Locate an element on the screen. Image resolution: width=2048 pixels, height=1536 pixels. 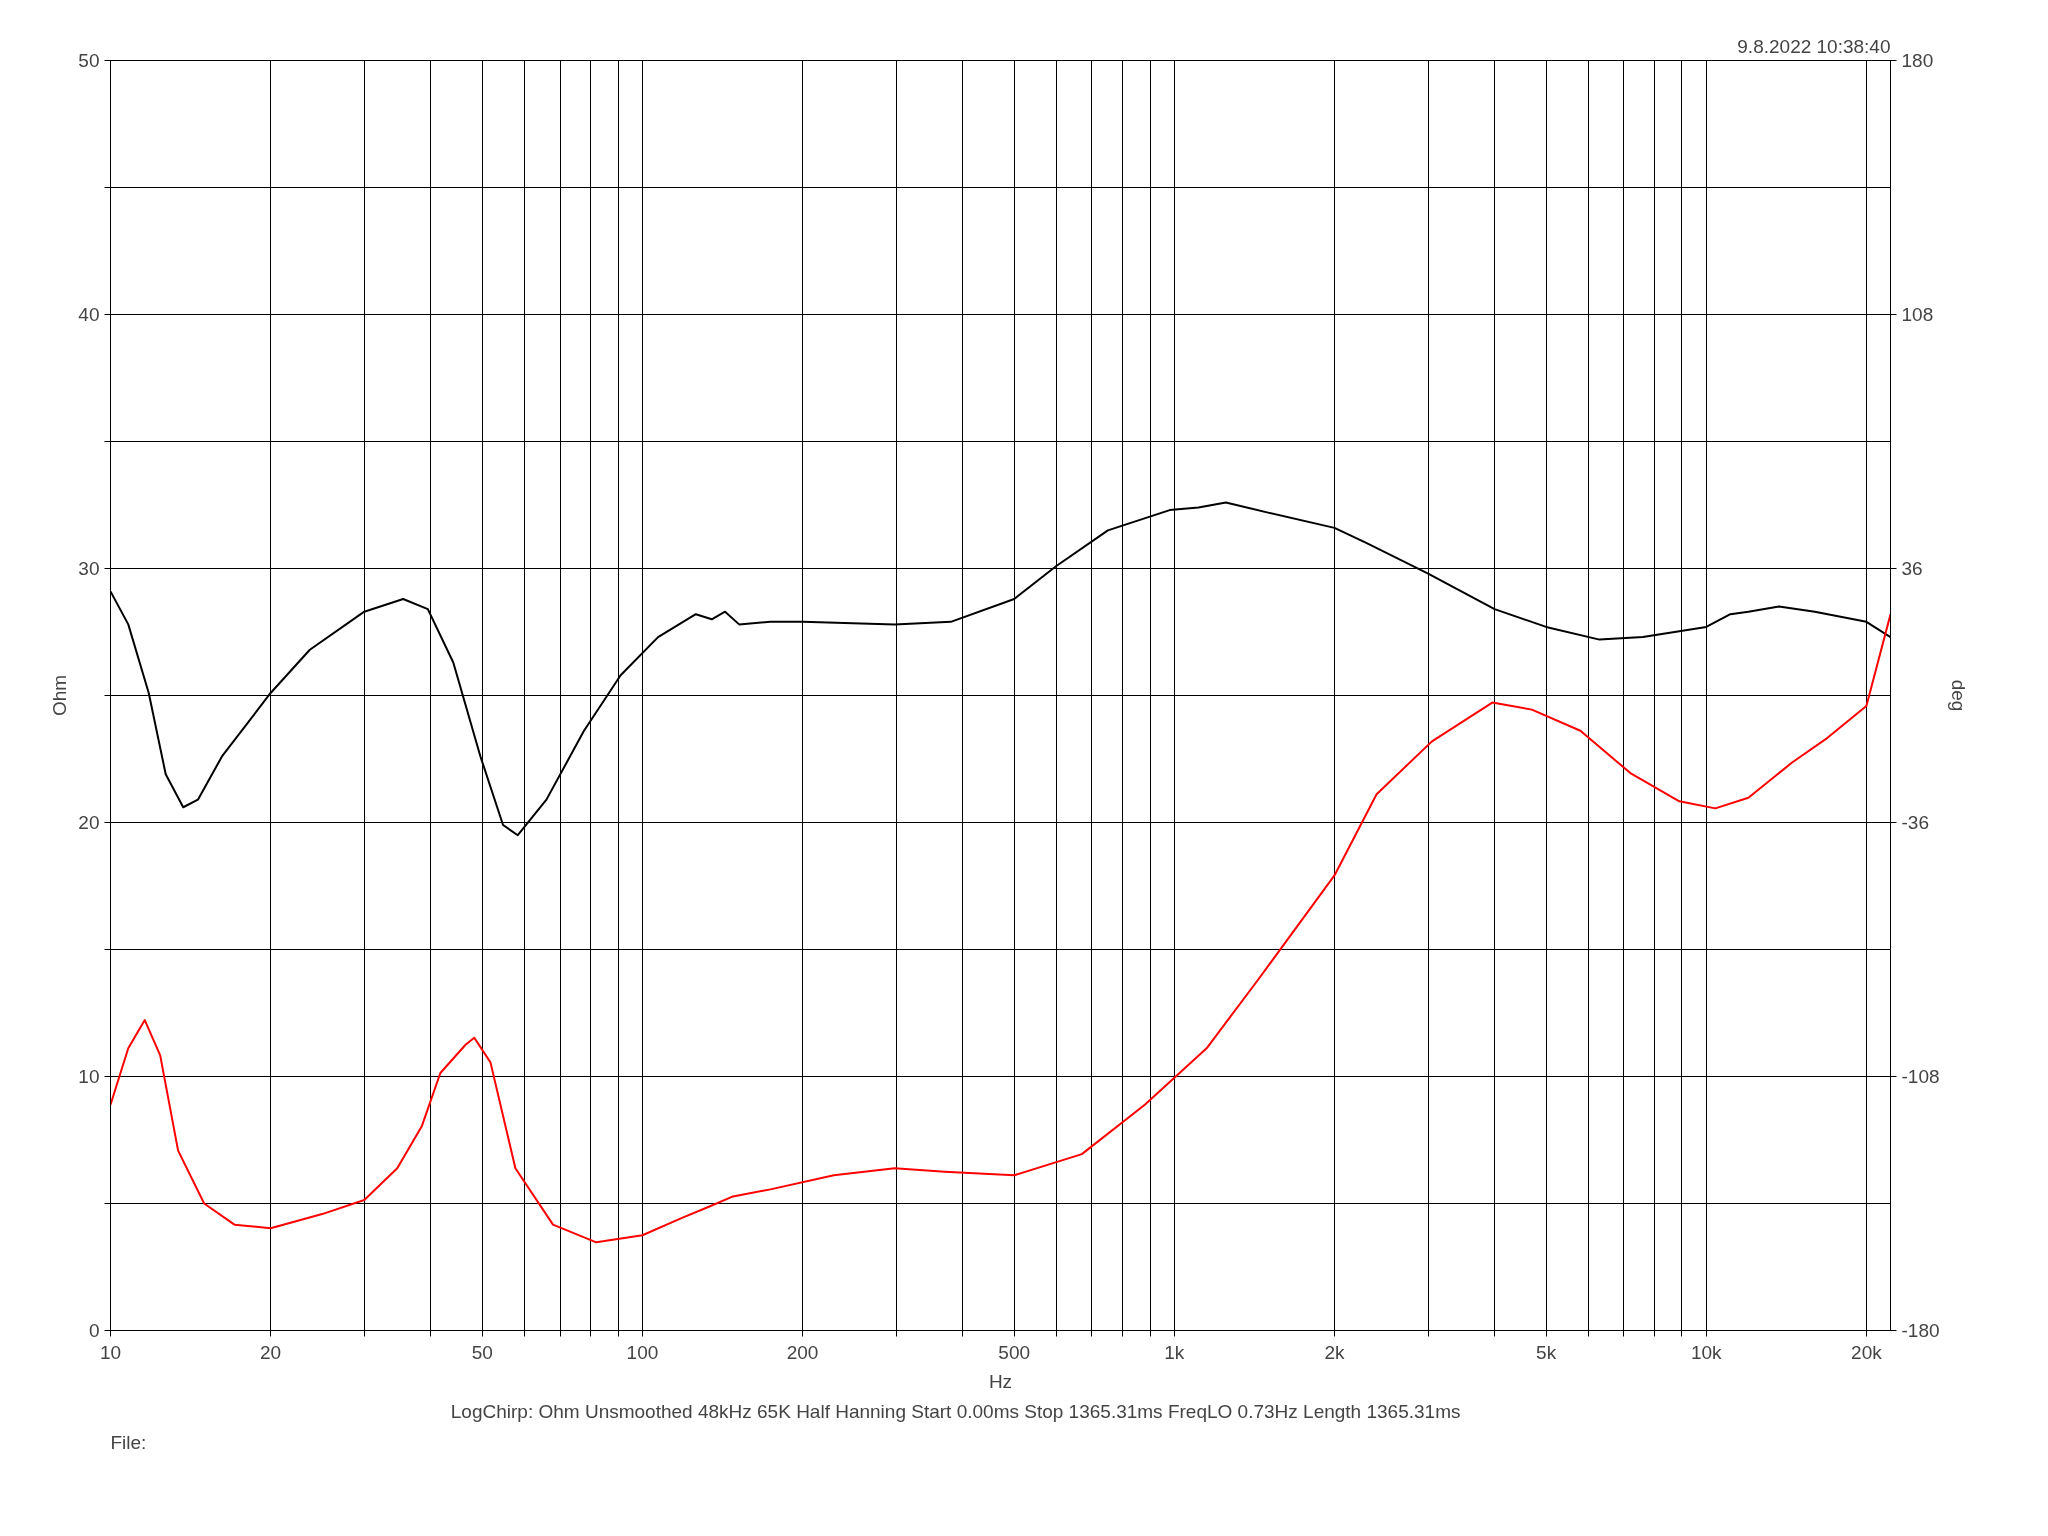
y-tick-label: 10 is located at coordinates (89, 1076).